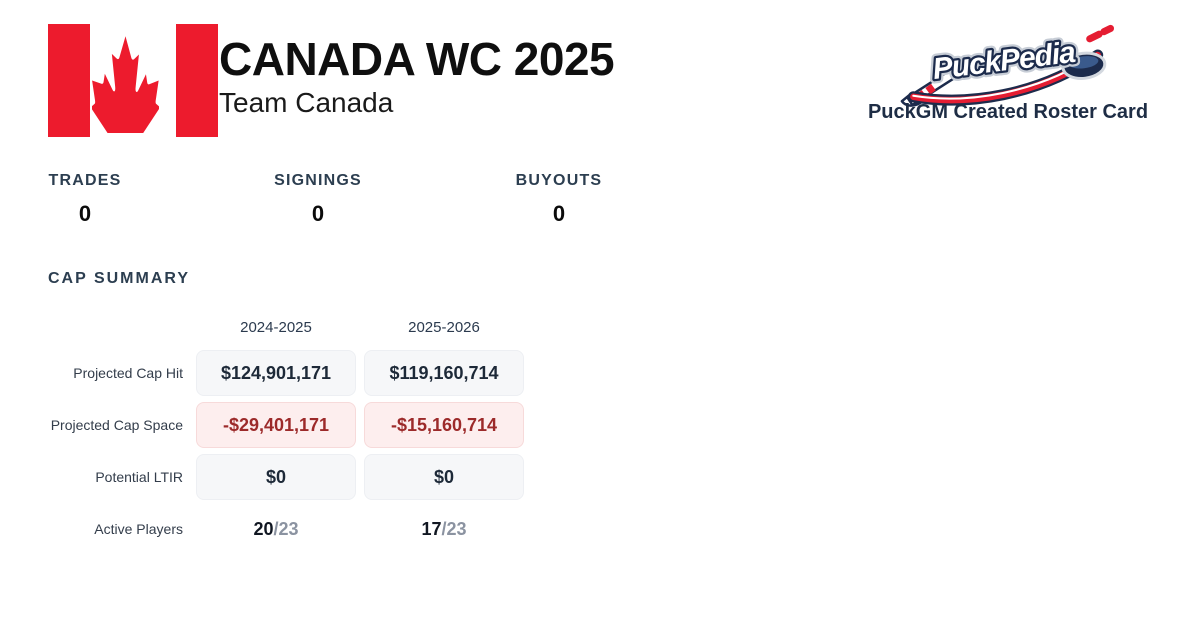 Image resolution: width=1200 pixels, height=630 pixels. Describe the element at coordinates (444, 373) in the screenshot. I see `value-cell: $119,160,714` at that location.